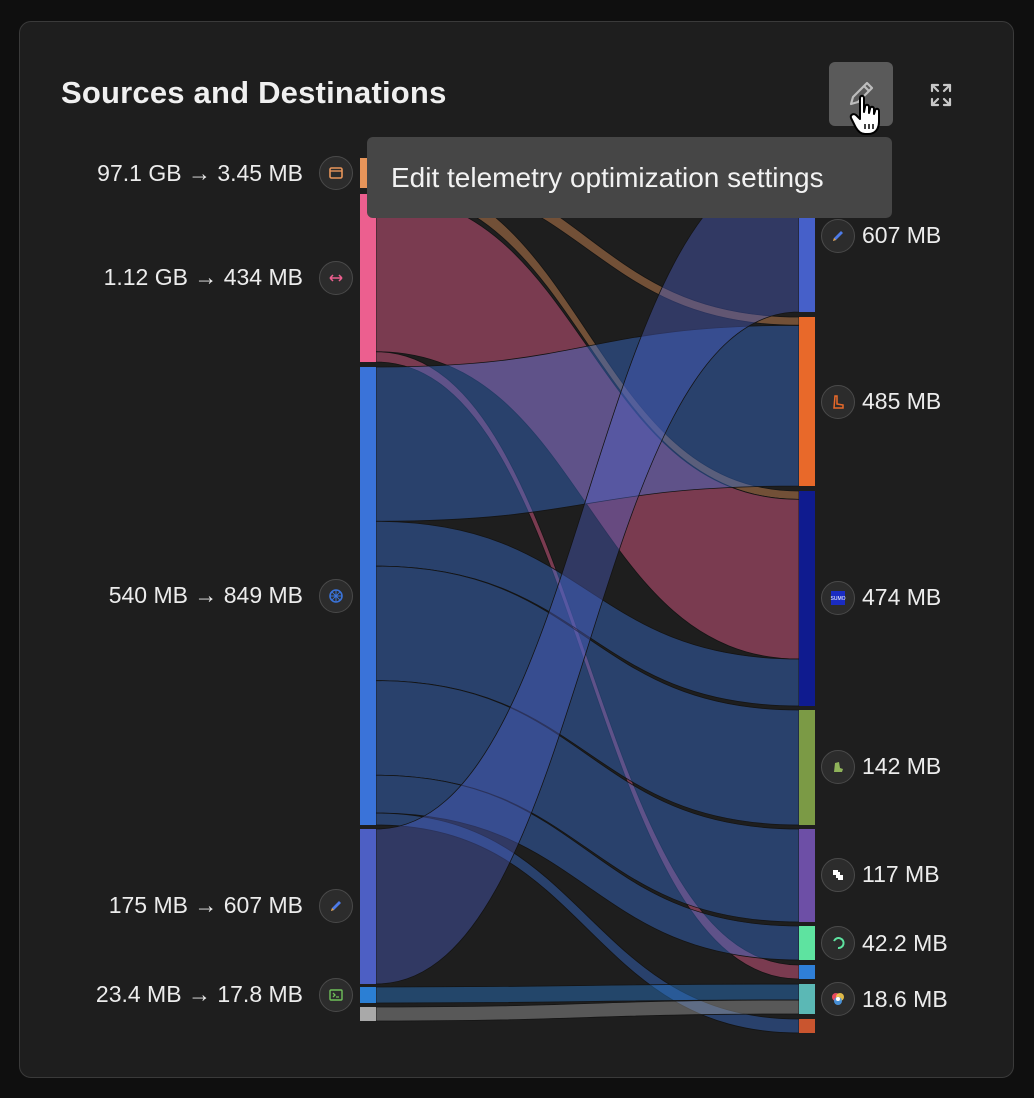 This screenshot has height=1098, width=1034. What do you see at coordinates (838, 875) in the screenshot?
I see `puzzle-icon` at bounding box center [838, 875].